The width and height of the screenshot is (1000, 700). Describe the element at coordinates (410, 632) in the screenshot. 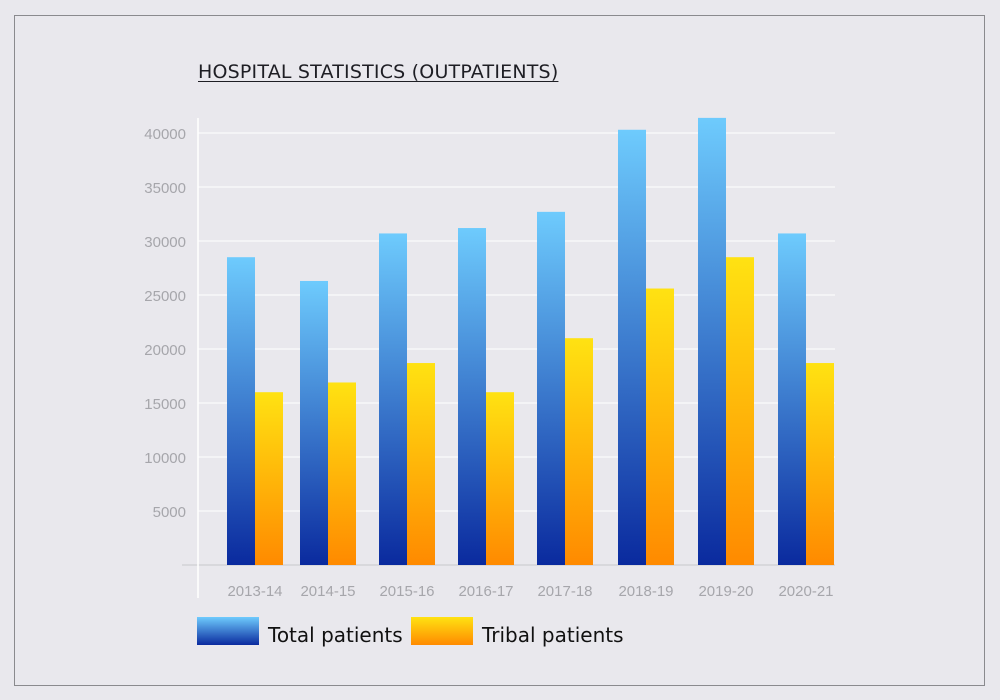

I see `legend: Total patients Tribal patients` at that location.